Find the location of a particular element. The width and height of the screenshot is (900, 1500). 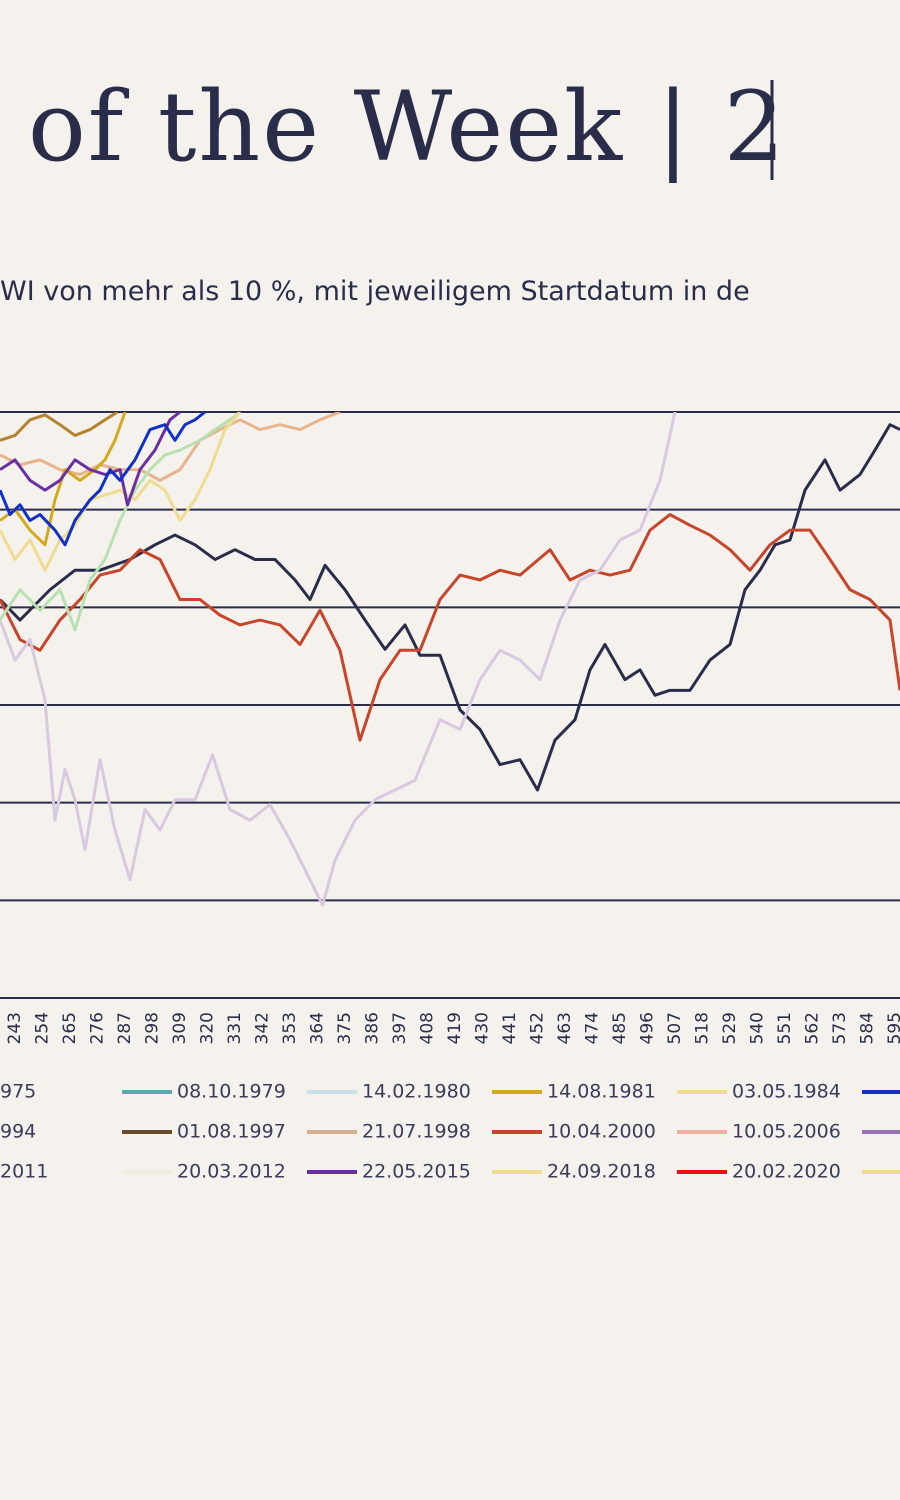

legend-label: 21.07.1998 is located at coordinates (416, 1132).